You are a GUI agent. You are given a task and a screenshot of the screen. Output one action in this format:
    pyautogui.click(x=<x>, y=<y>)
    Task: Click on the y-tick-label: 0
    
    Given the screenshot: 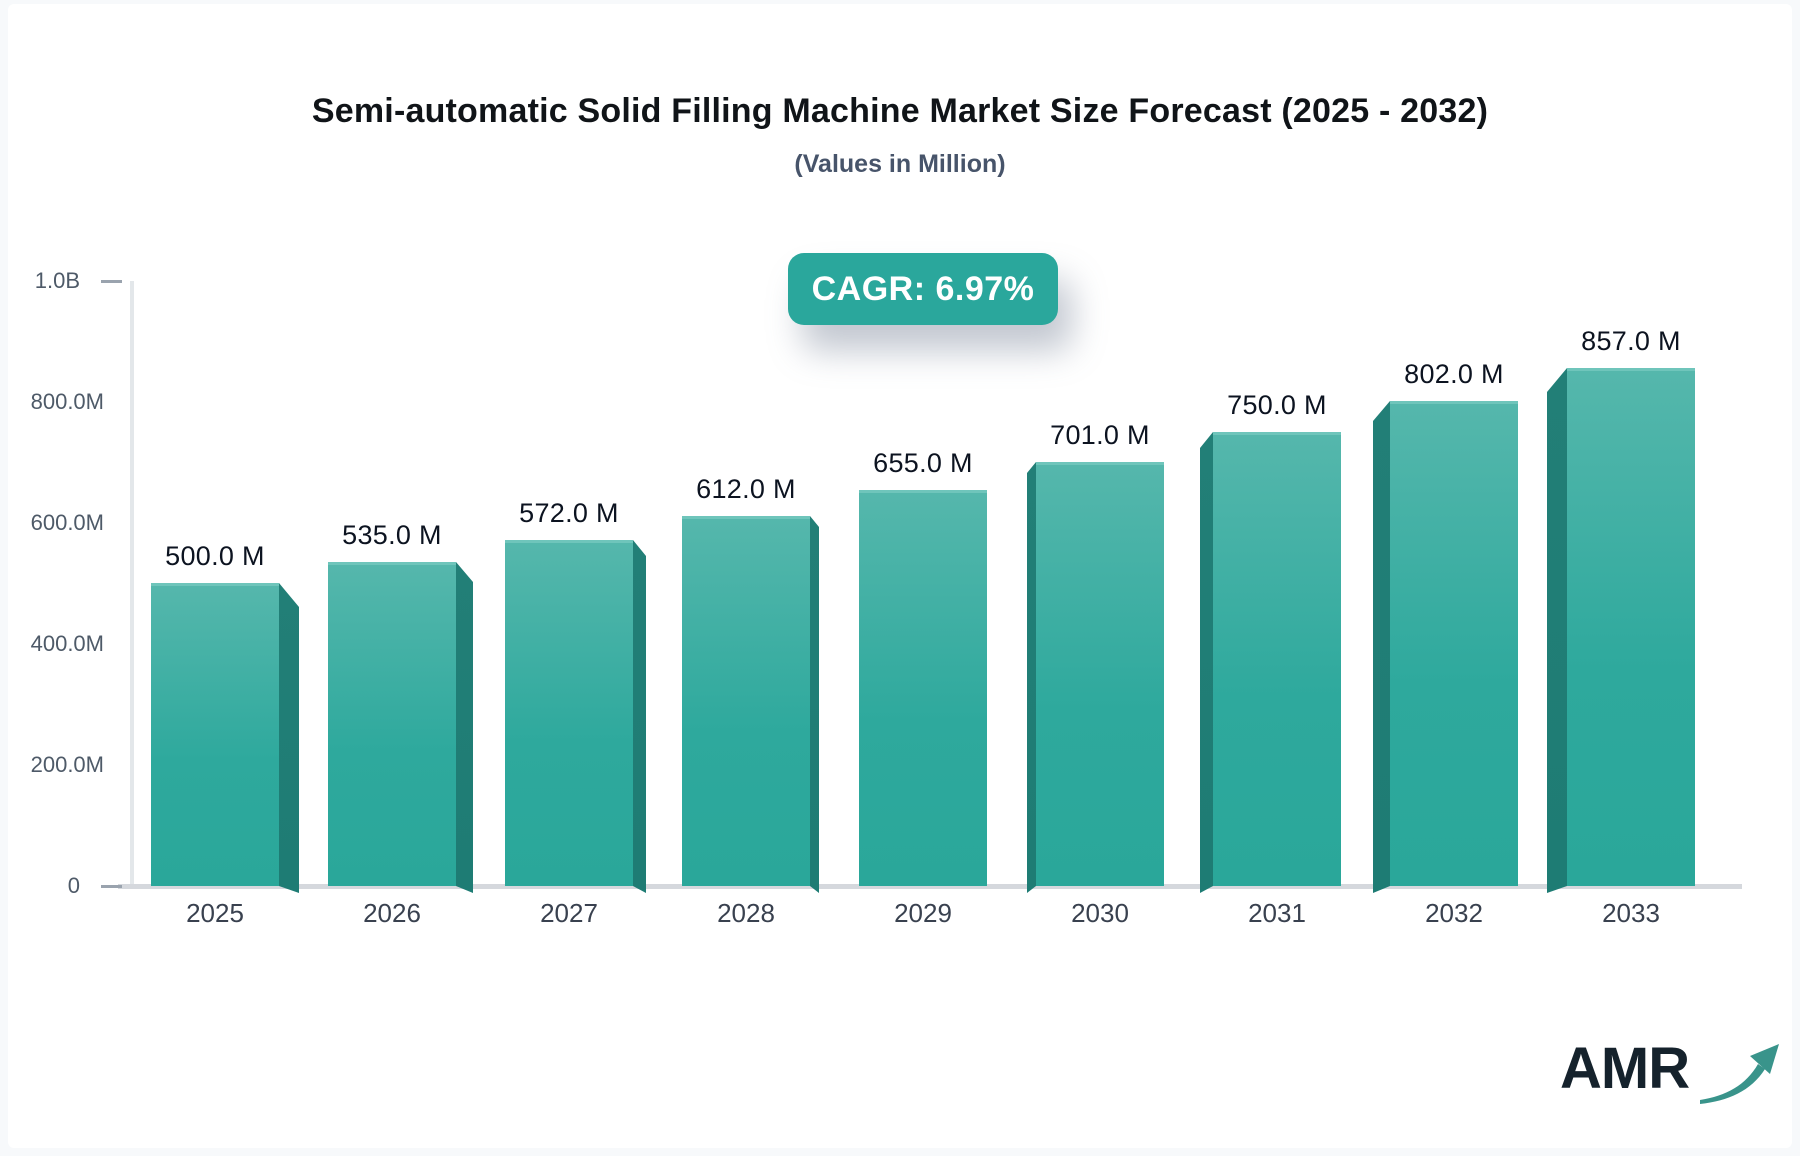 What is the action you would take?
    pyautogui.click(x=73, y=885)
    